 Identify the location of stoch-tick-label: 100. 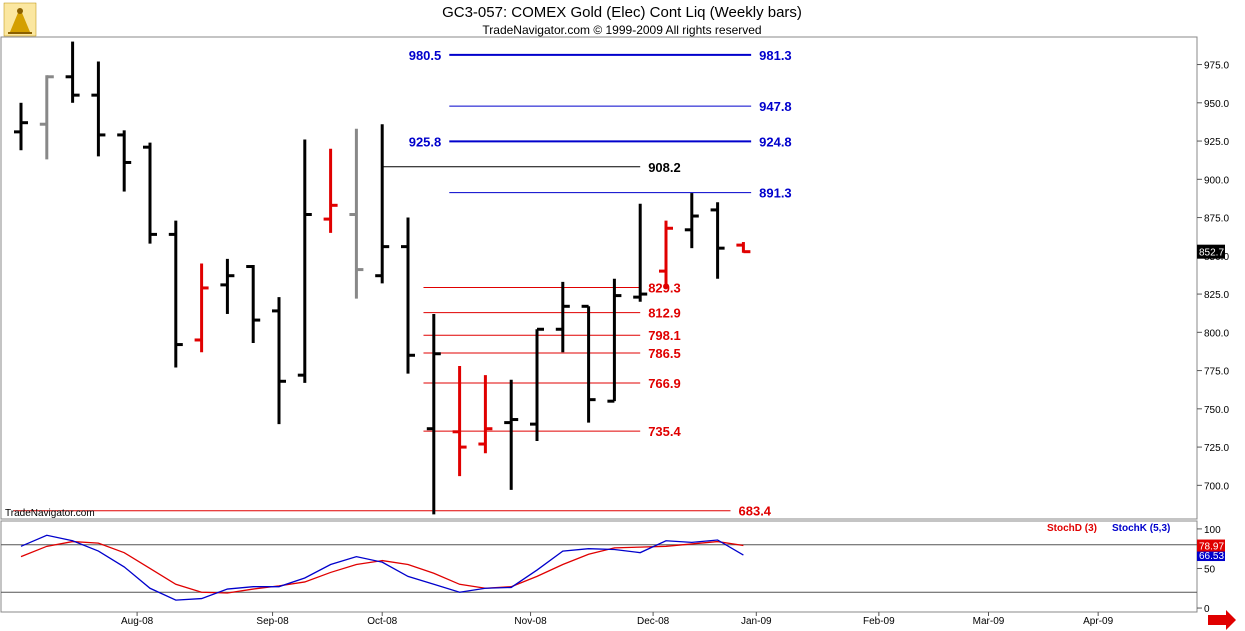
(1212, 530).